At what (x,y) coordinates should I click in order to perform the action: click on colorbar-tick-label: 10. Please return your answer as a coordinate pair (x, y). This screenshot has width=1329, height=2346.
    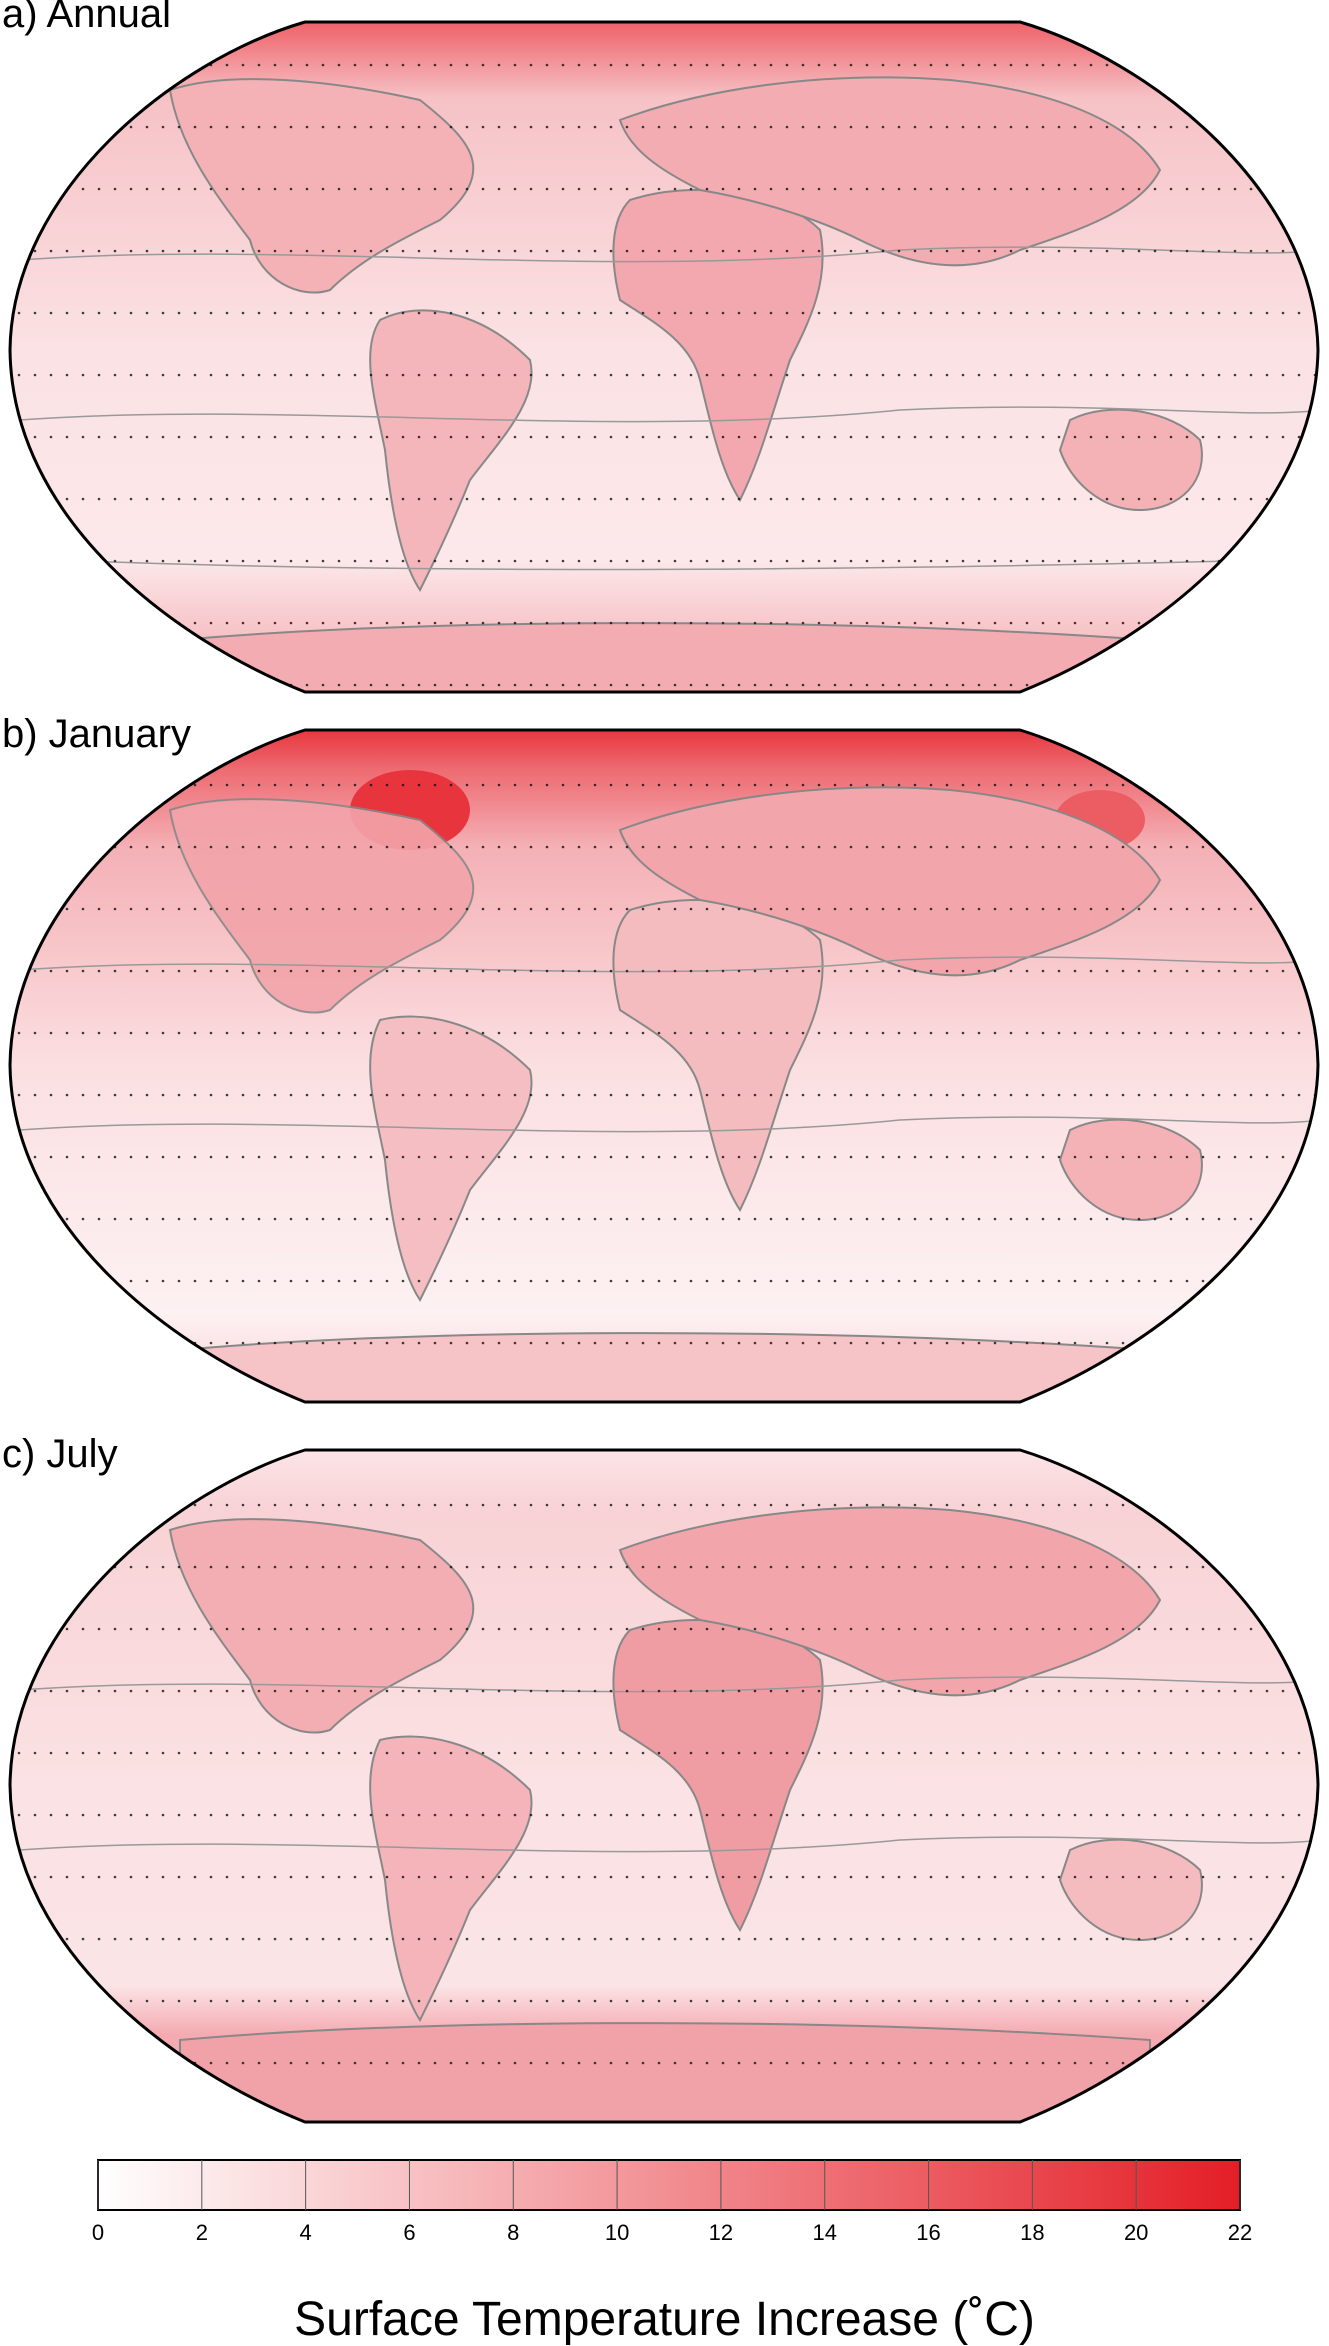
    Looking at the image, I should click on (617, 2232).